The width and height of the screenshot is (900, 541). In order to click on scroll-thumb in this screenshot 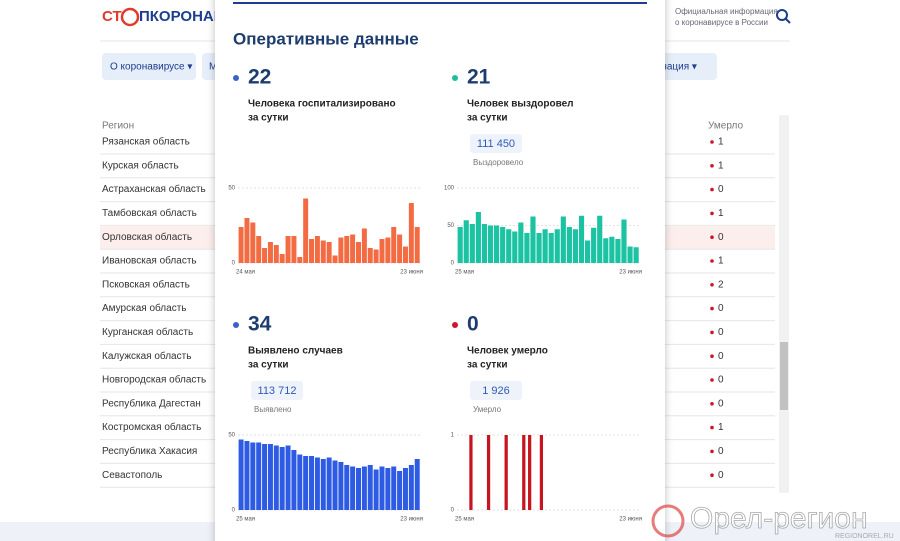, I will do `click(784, 376)`.